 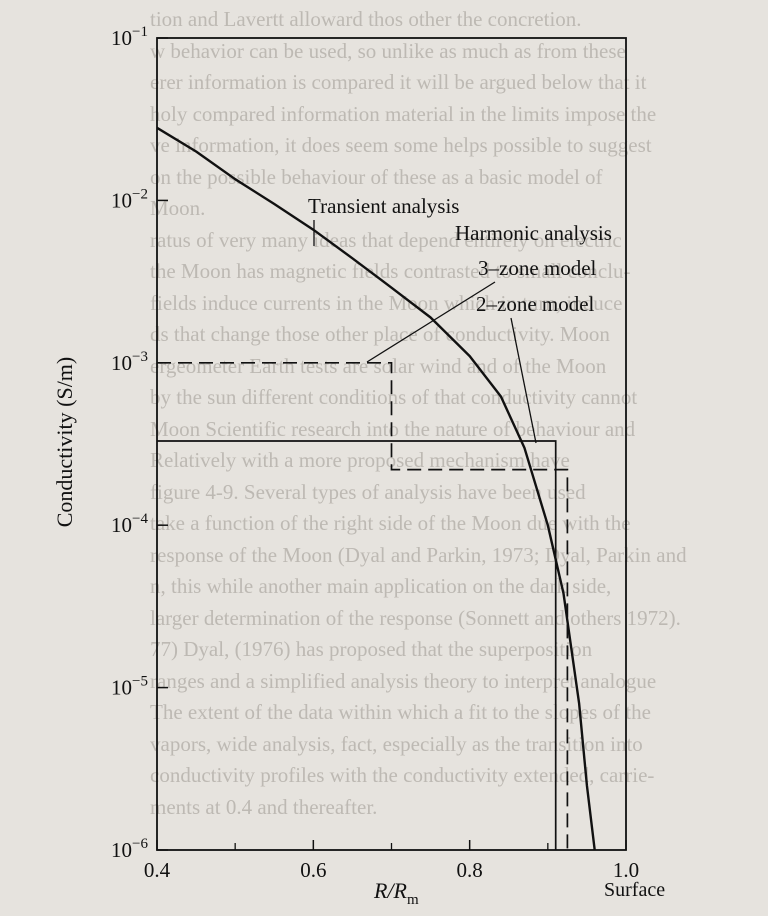 I want to click on x-axis-title-main: R/R, so click(x=390, y=890).